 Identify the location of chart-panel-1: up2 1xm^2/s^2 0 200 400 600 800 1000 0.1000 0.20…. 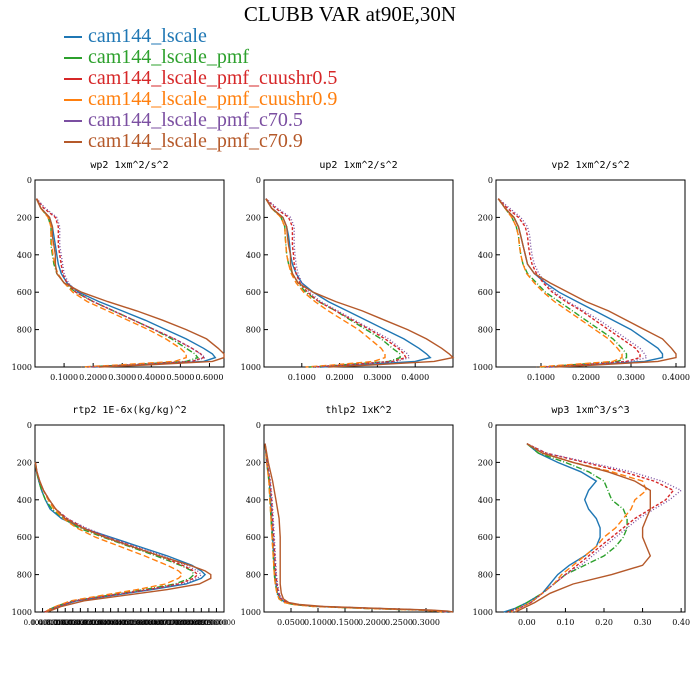
(348, 271).